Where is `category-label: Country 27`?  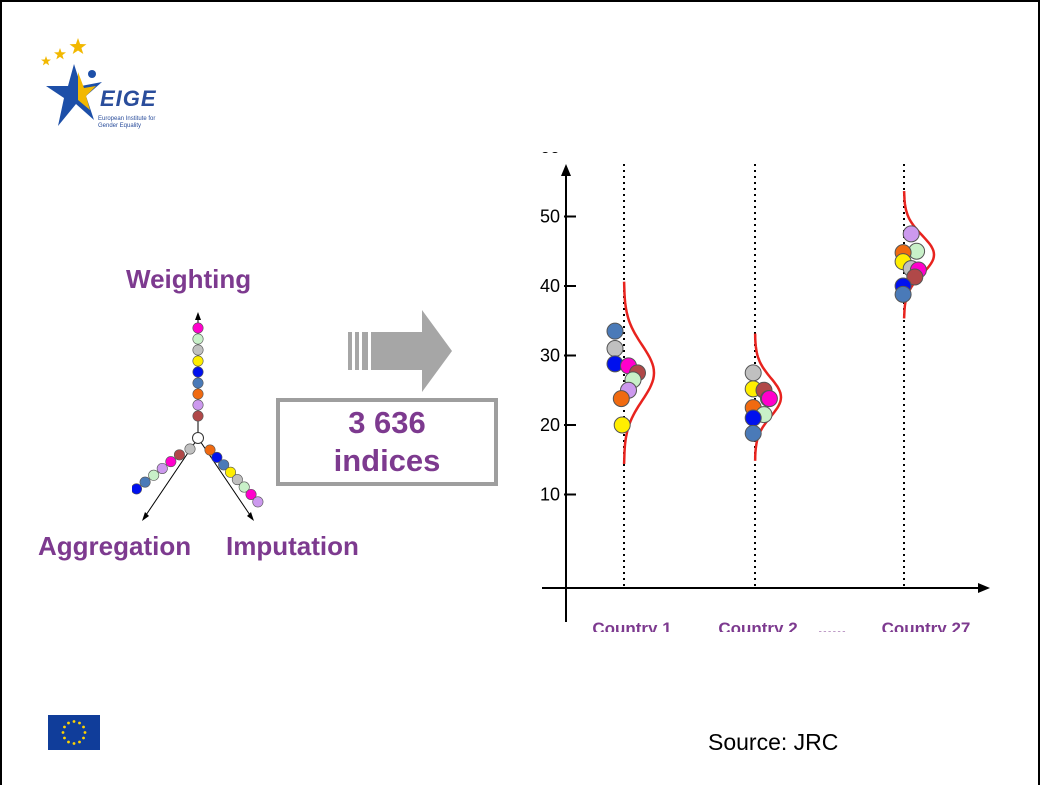 category-label: Country 27 is located at coordinates (926, 625).